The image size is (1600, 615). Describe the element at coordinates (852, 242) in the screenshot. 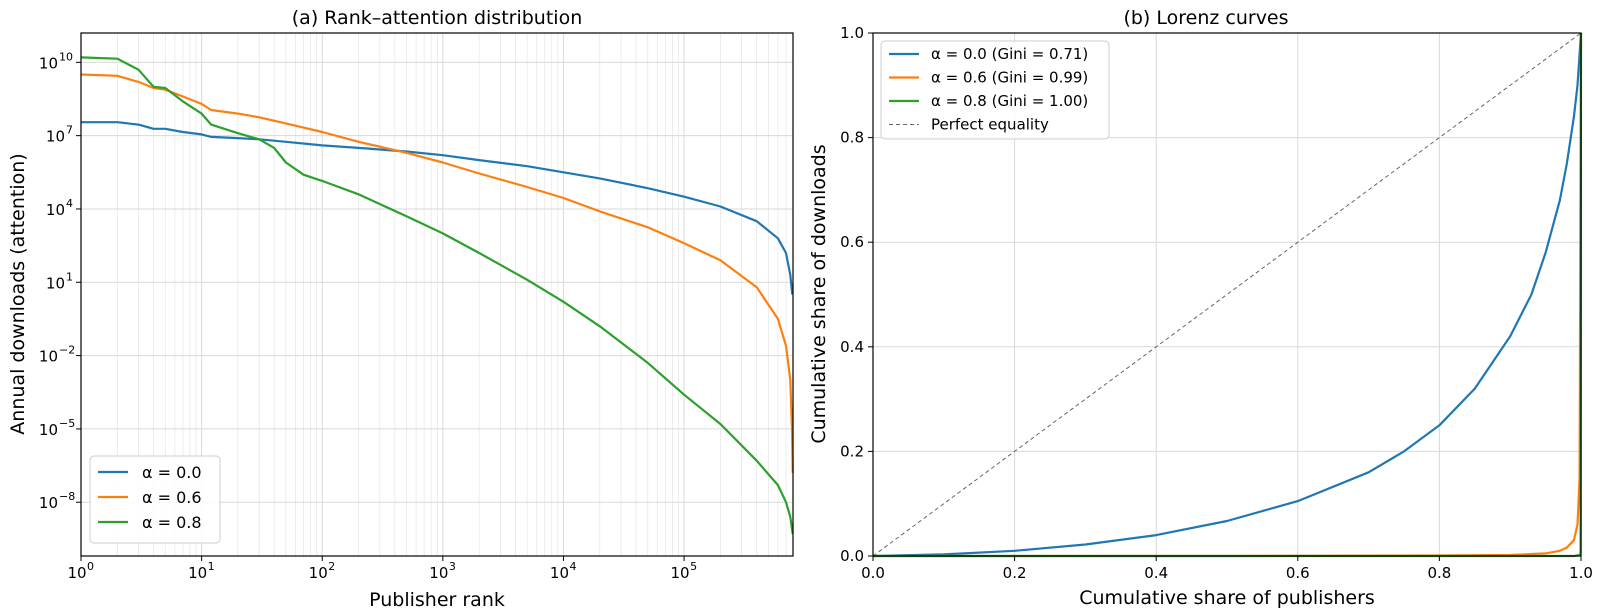

I see `y-tick-label: 0.6` at that location.